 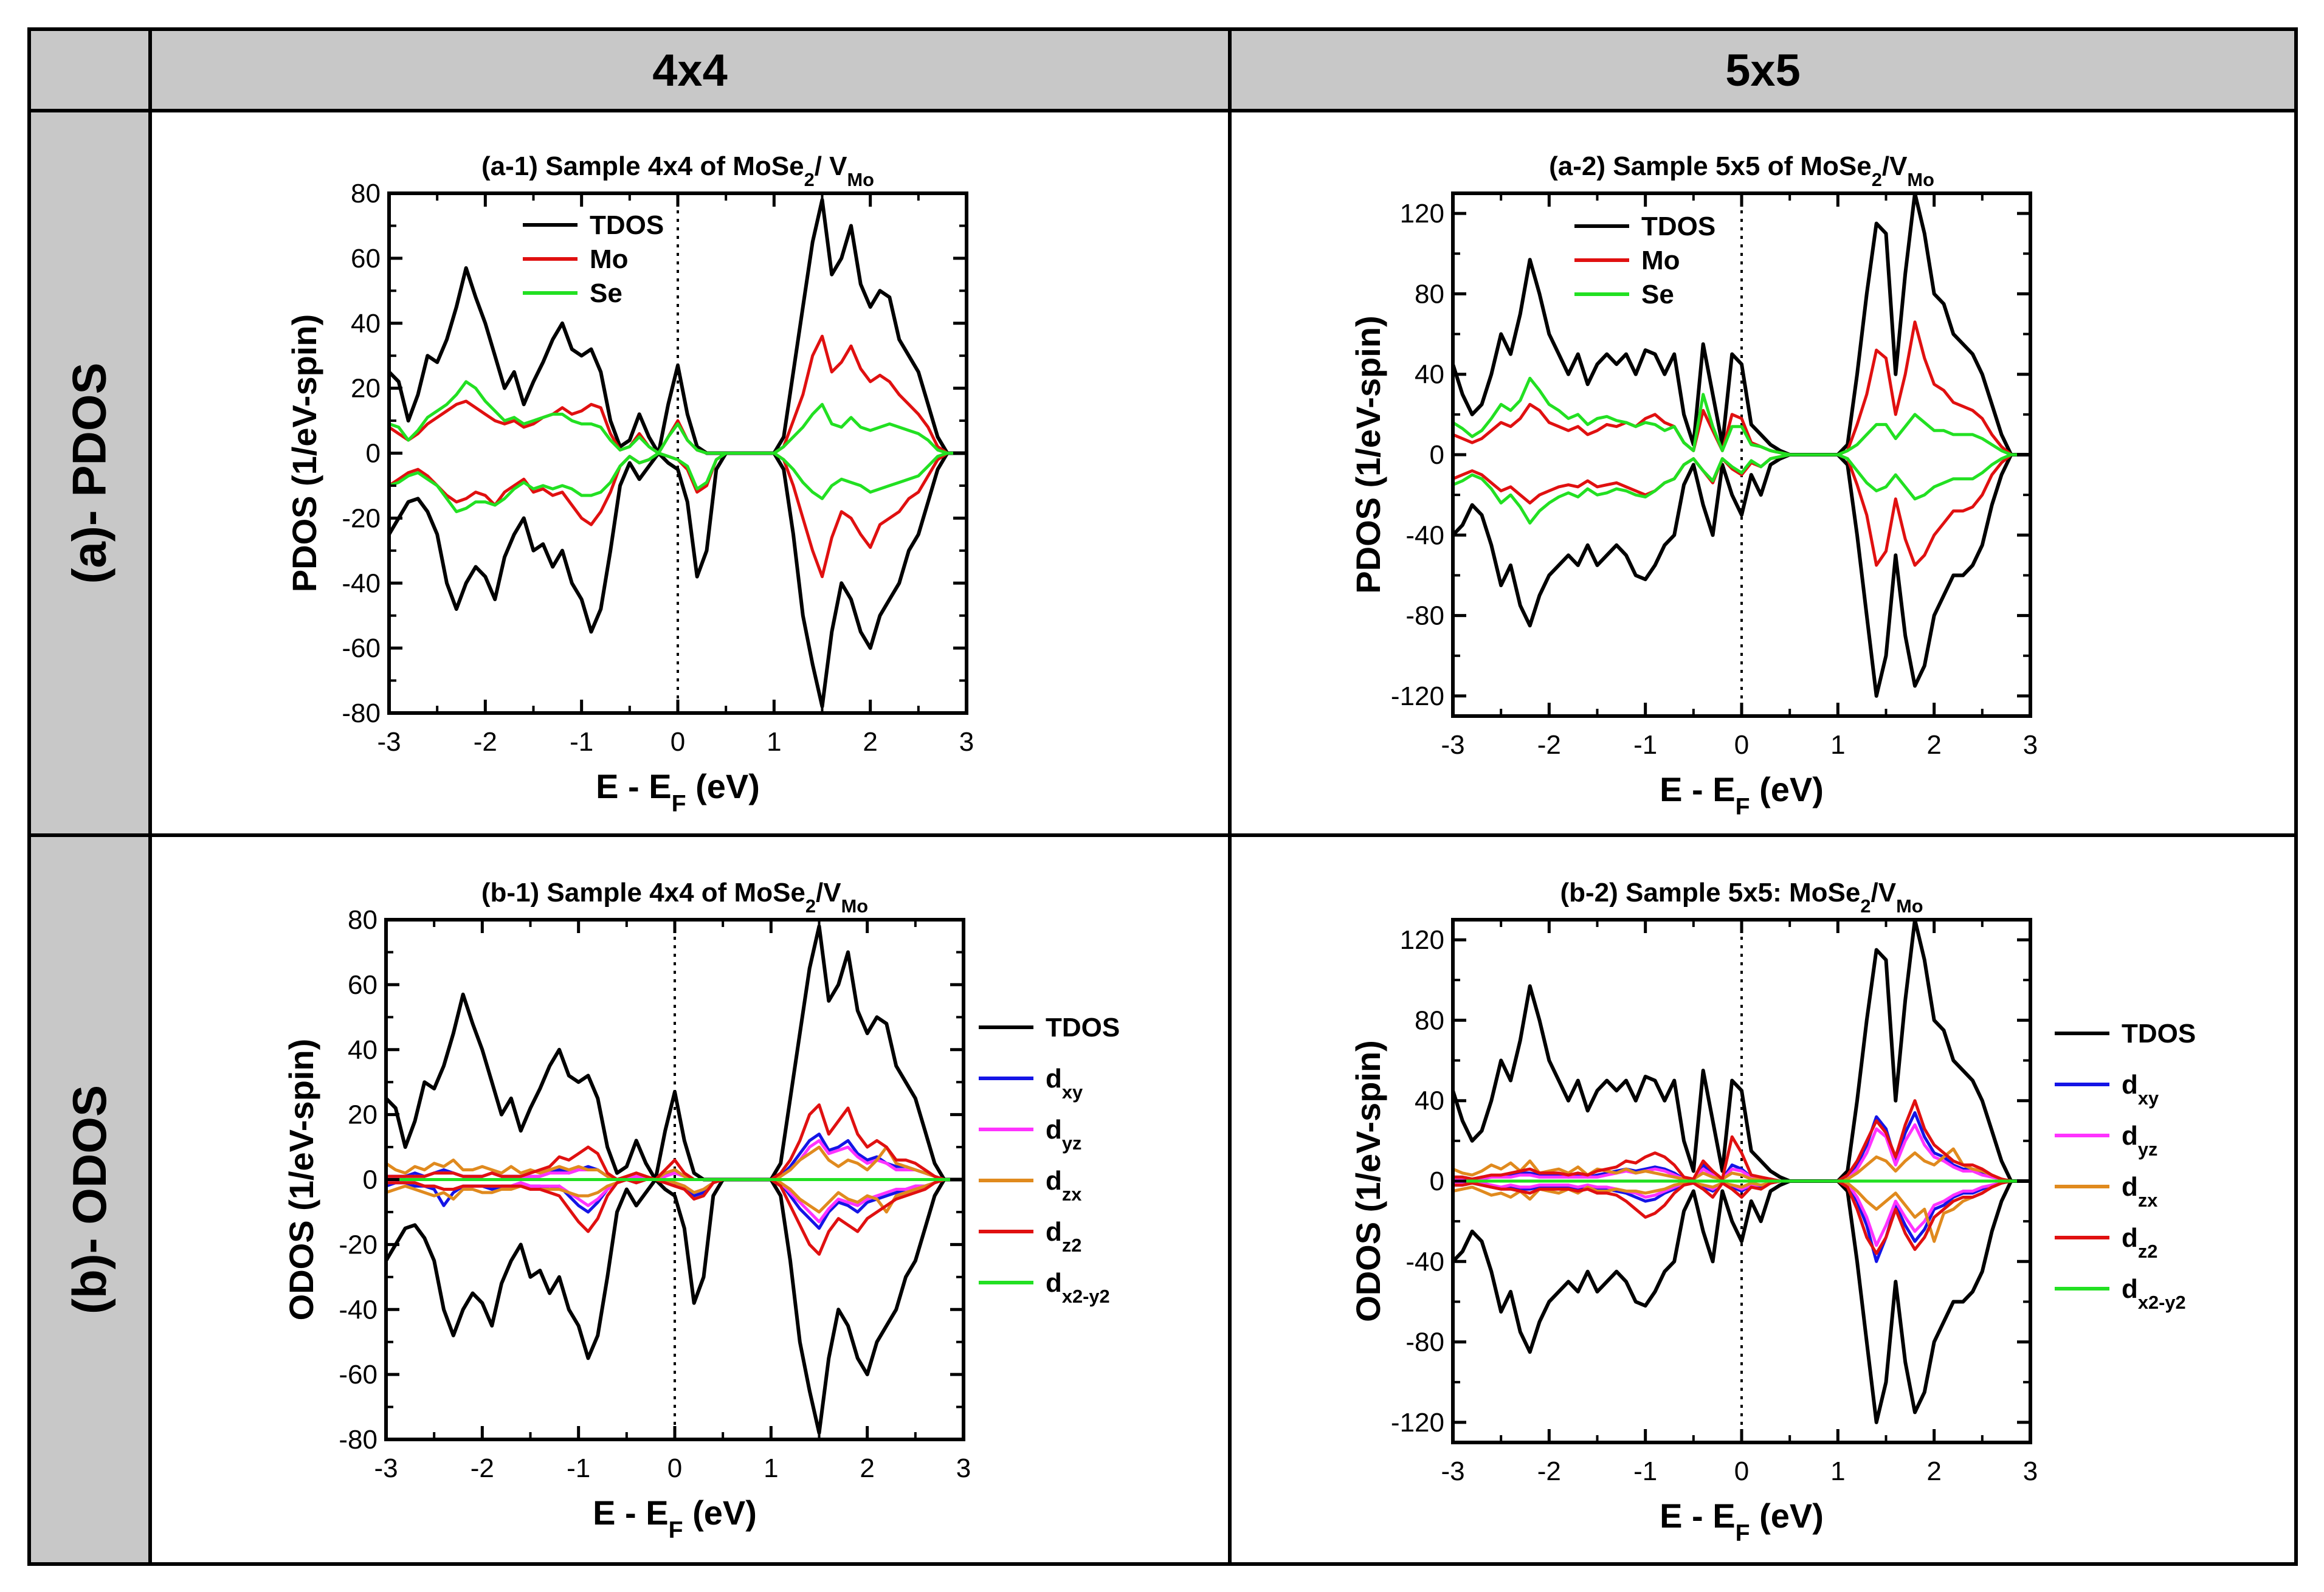 I want to click on legend-label: Se, so click(x=1657, y=294).